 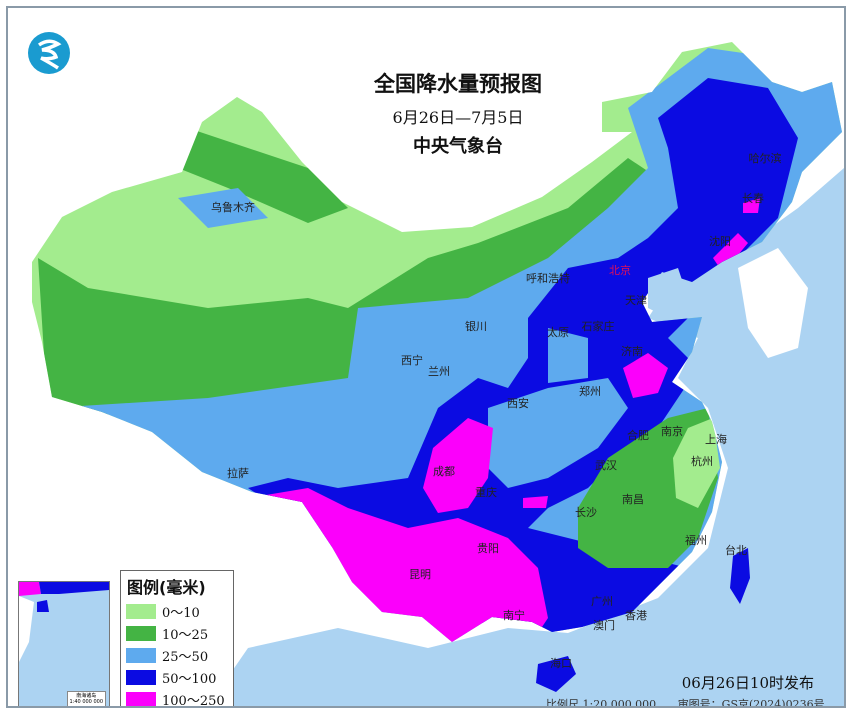 What do you see at coordinates (601, 703) in the screenshot?
I see `map-scale: 比例尺 1:20 000 000` at bounding box center [601, 703].